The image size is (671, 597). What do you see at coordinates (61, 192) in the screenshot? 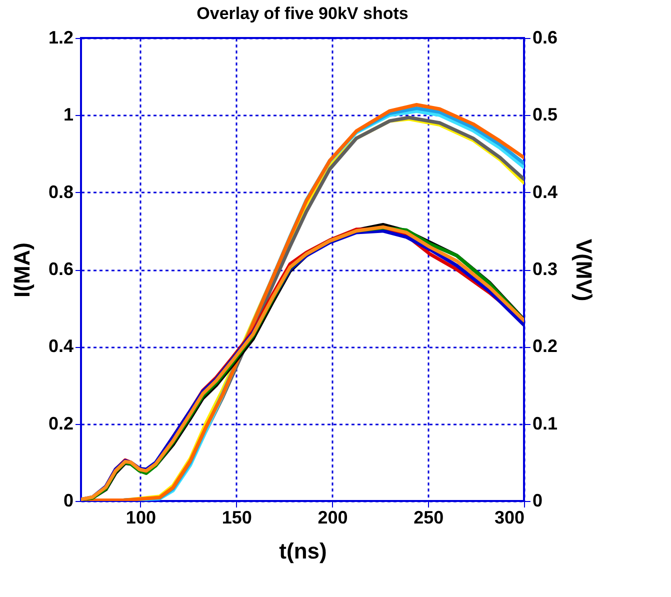
I see `y-tick-label: 0.8` at bounding box center [61, 192].